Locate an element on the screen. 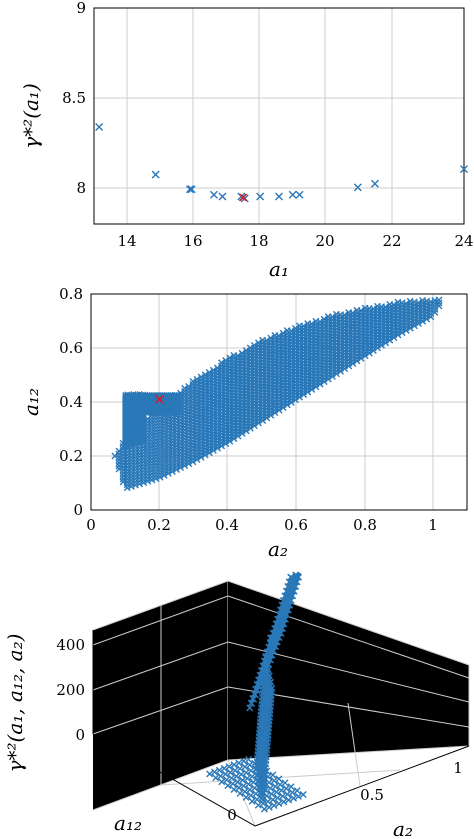  panel1-ytick: 8.5 is located at coordinates (74, 98).